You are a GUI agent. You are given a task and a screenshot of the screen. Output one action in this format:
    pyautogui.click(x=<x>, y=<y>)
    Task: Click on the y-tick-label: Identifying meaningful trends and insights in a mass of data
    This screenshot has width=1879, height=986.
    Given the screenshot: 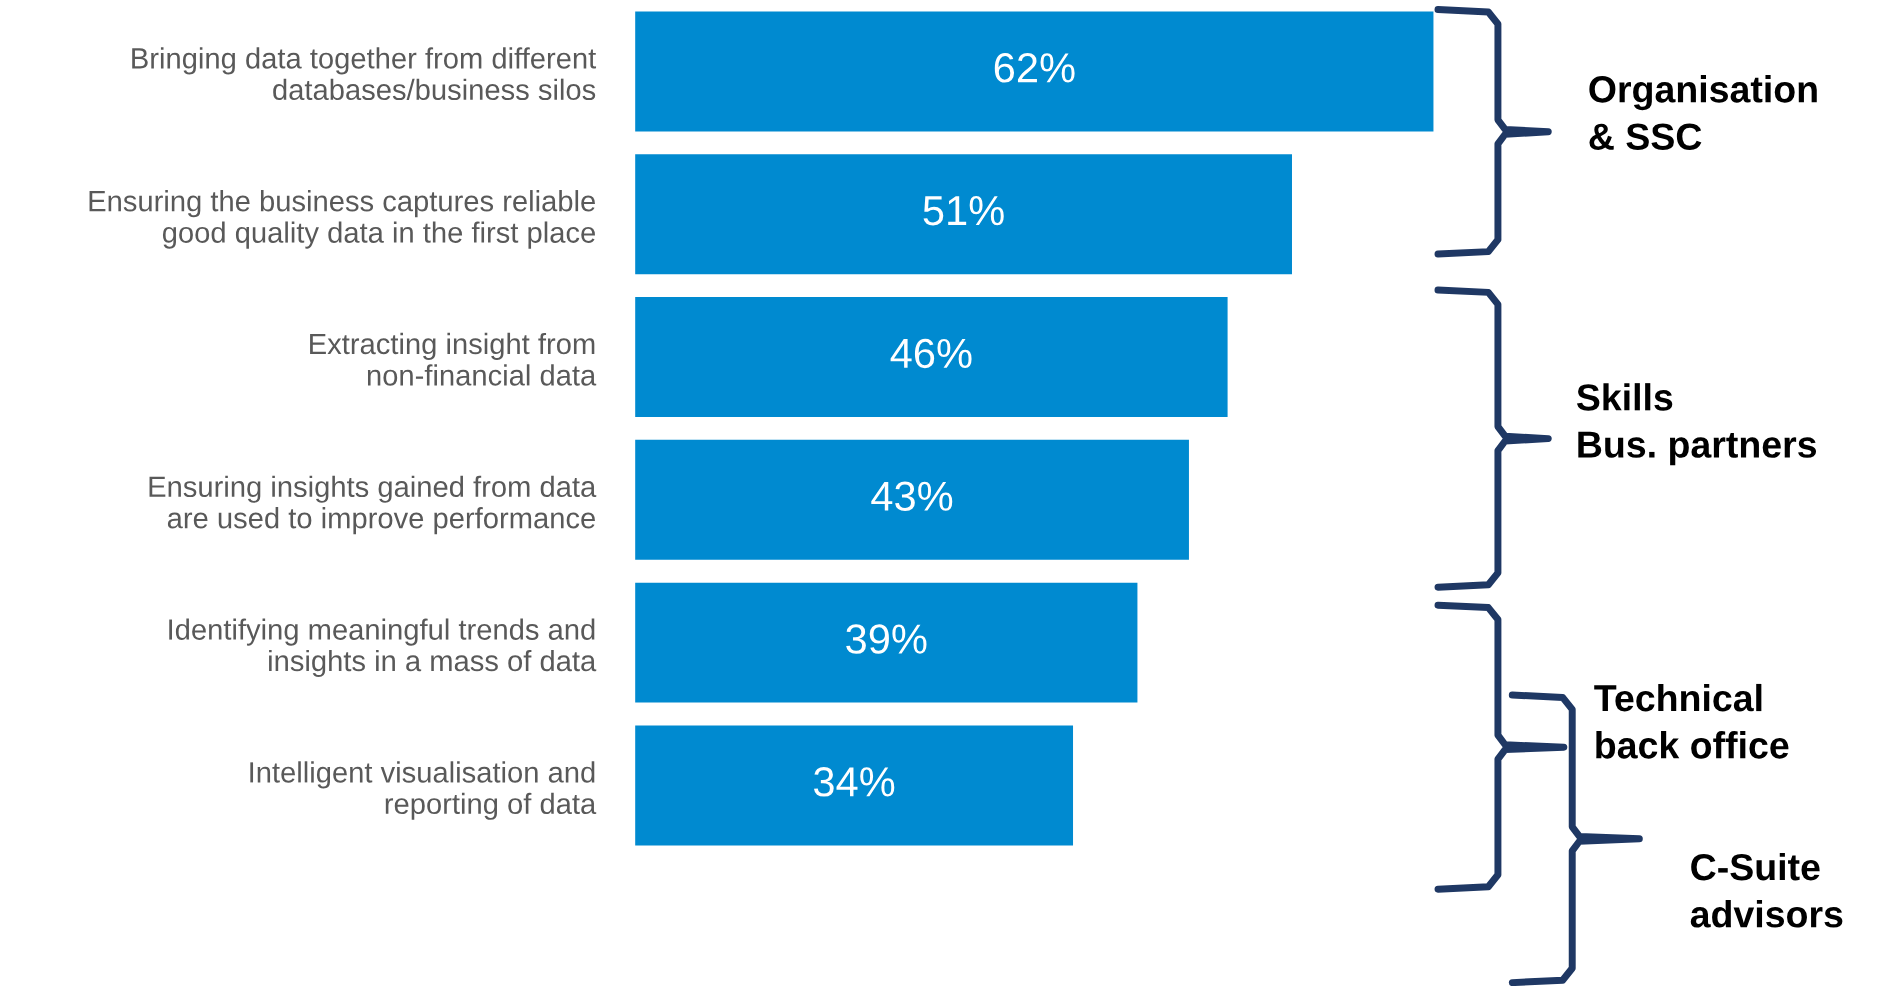 What is the action you would take?
    pyautogui.click(x=383, y=648)
    